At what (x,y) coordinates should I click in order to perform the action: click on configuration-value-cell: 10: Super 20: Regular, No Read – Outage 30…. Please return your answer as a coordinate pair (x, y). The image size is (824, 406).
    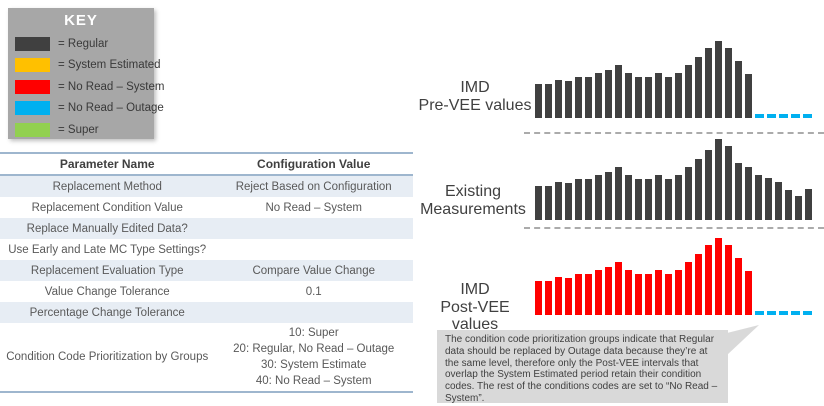
    Looking at the image, I should click on (313, 357).